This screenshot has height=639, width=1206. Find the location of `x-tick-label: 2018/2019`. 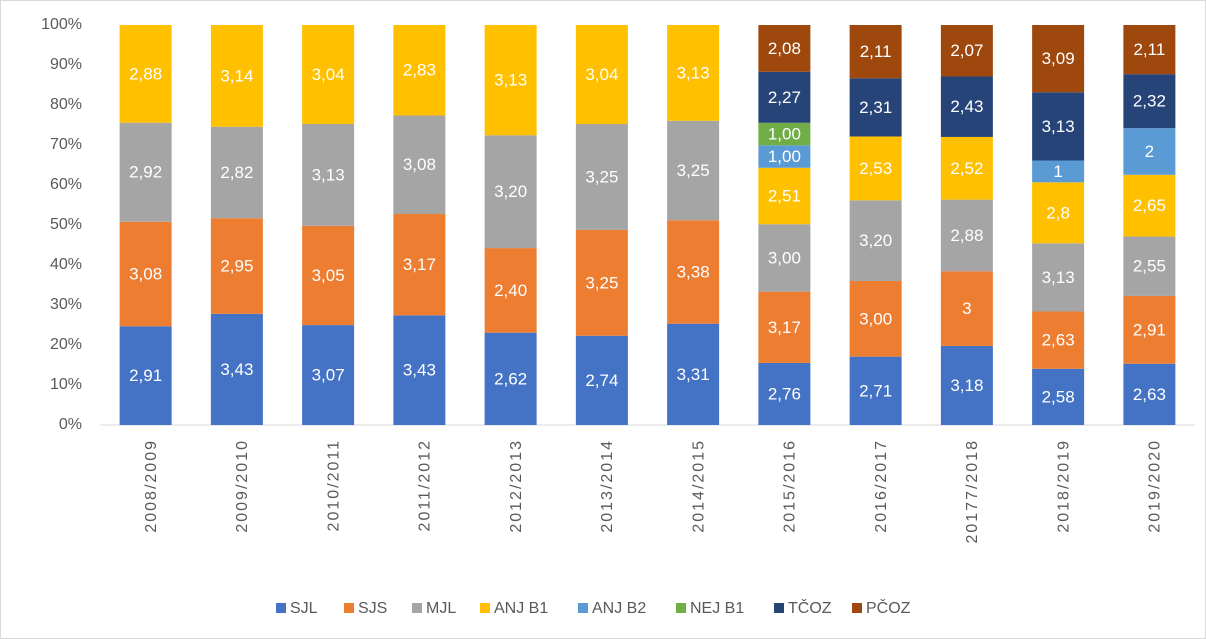

x-tick-label: 2018/2019 is located at coordinates (1063, 486).